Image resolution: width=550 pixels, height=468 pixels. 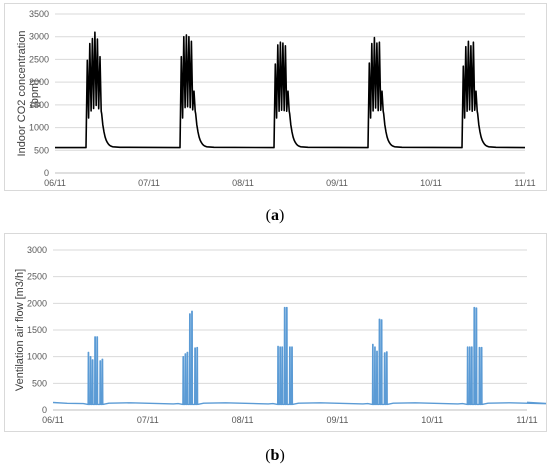 I want to click on caption-b: (b), so click(x=275, y=455).